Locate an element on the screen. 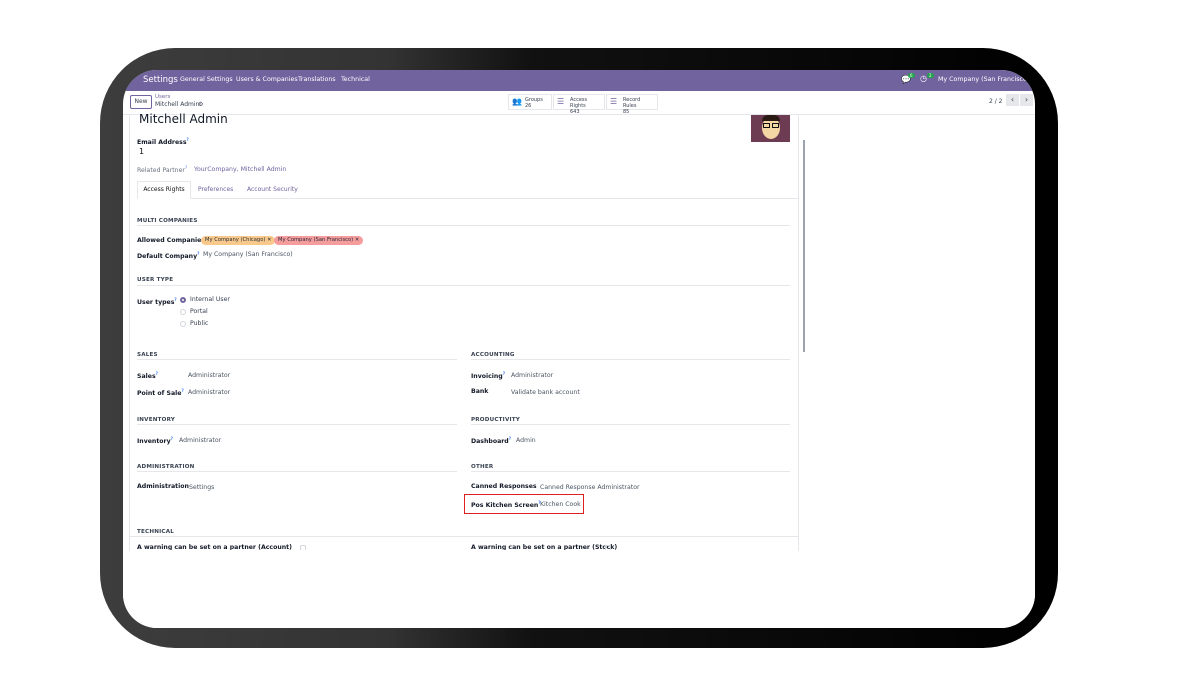 The image size is (1200, 697). radio-public is located at coordinates (183, 324).